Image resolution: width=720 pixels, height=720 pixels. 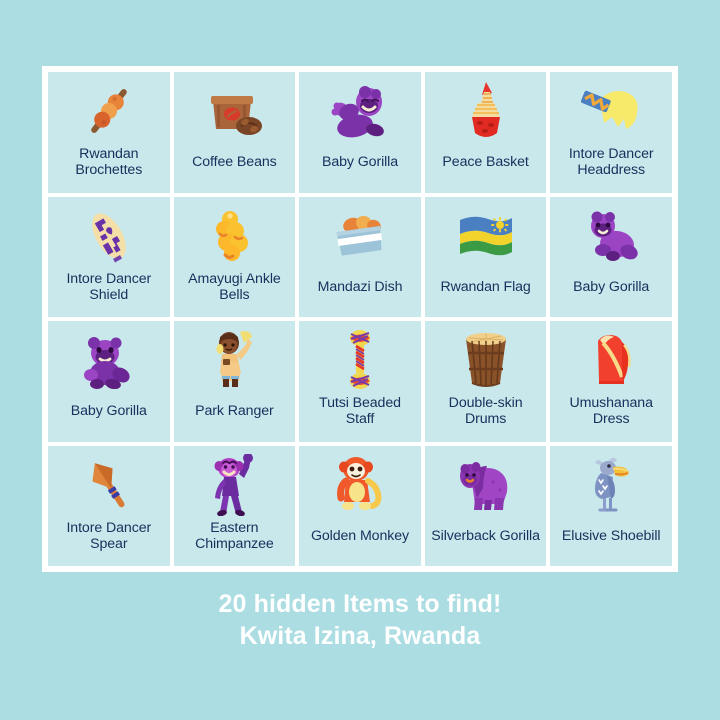 I want to click on cell-label: Elusive Shoebill, so click(x=611, y=535).